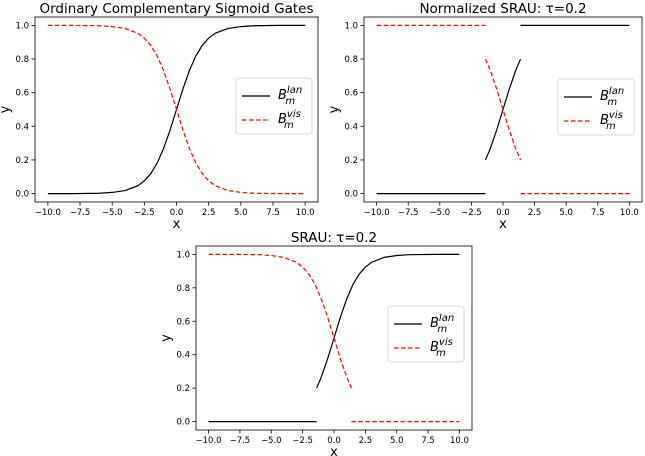  I want to click on series-line-lan, so click(388, 321).